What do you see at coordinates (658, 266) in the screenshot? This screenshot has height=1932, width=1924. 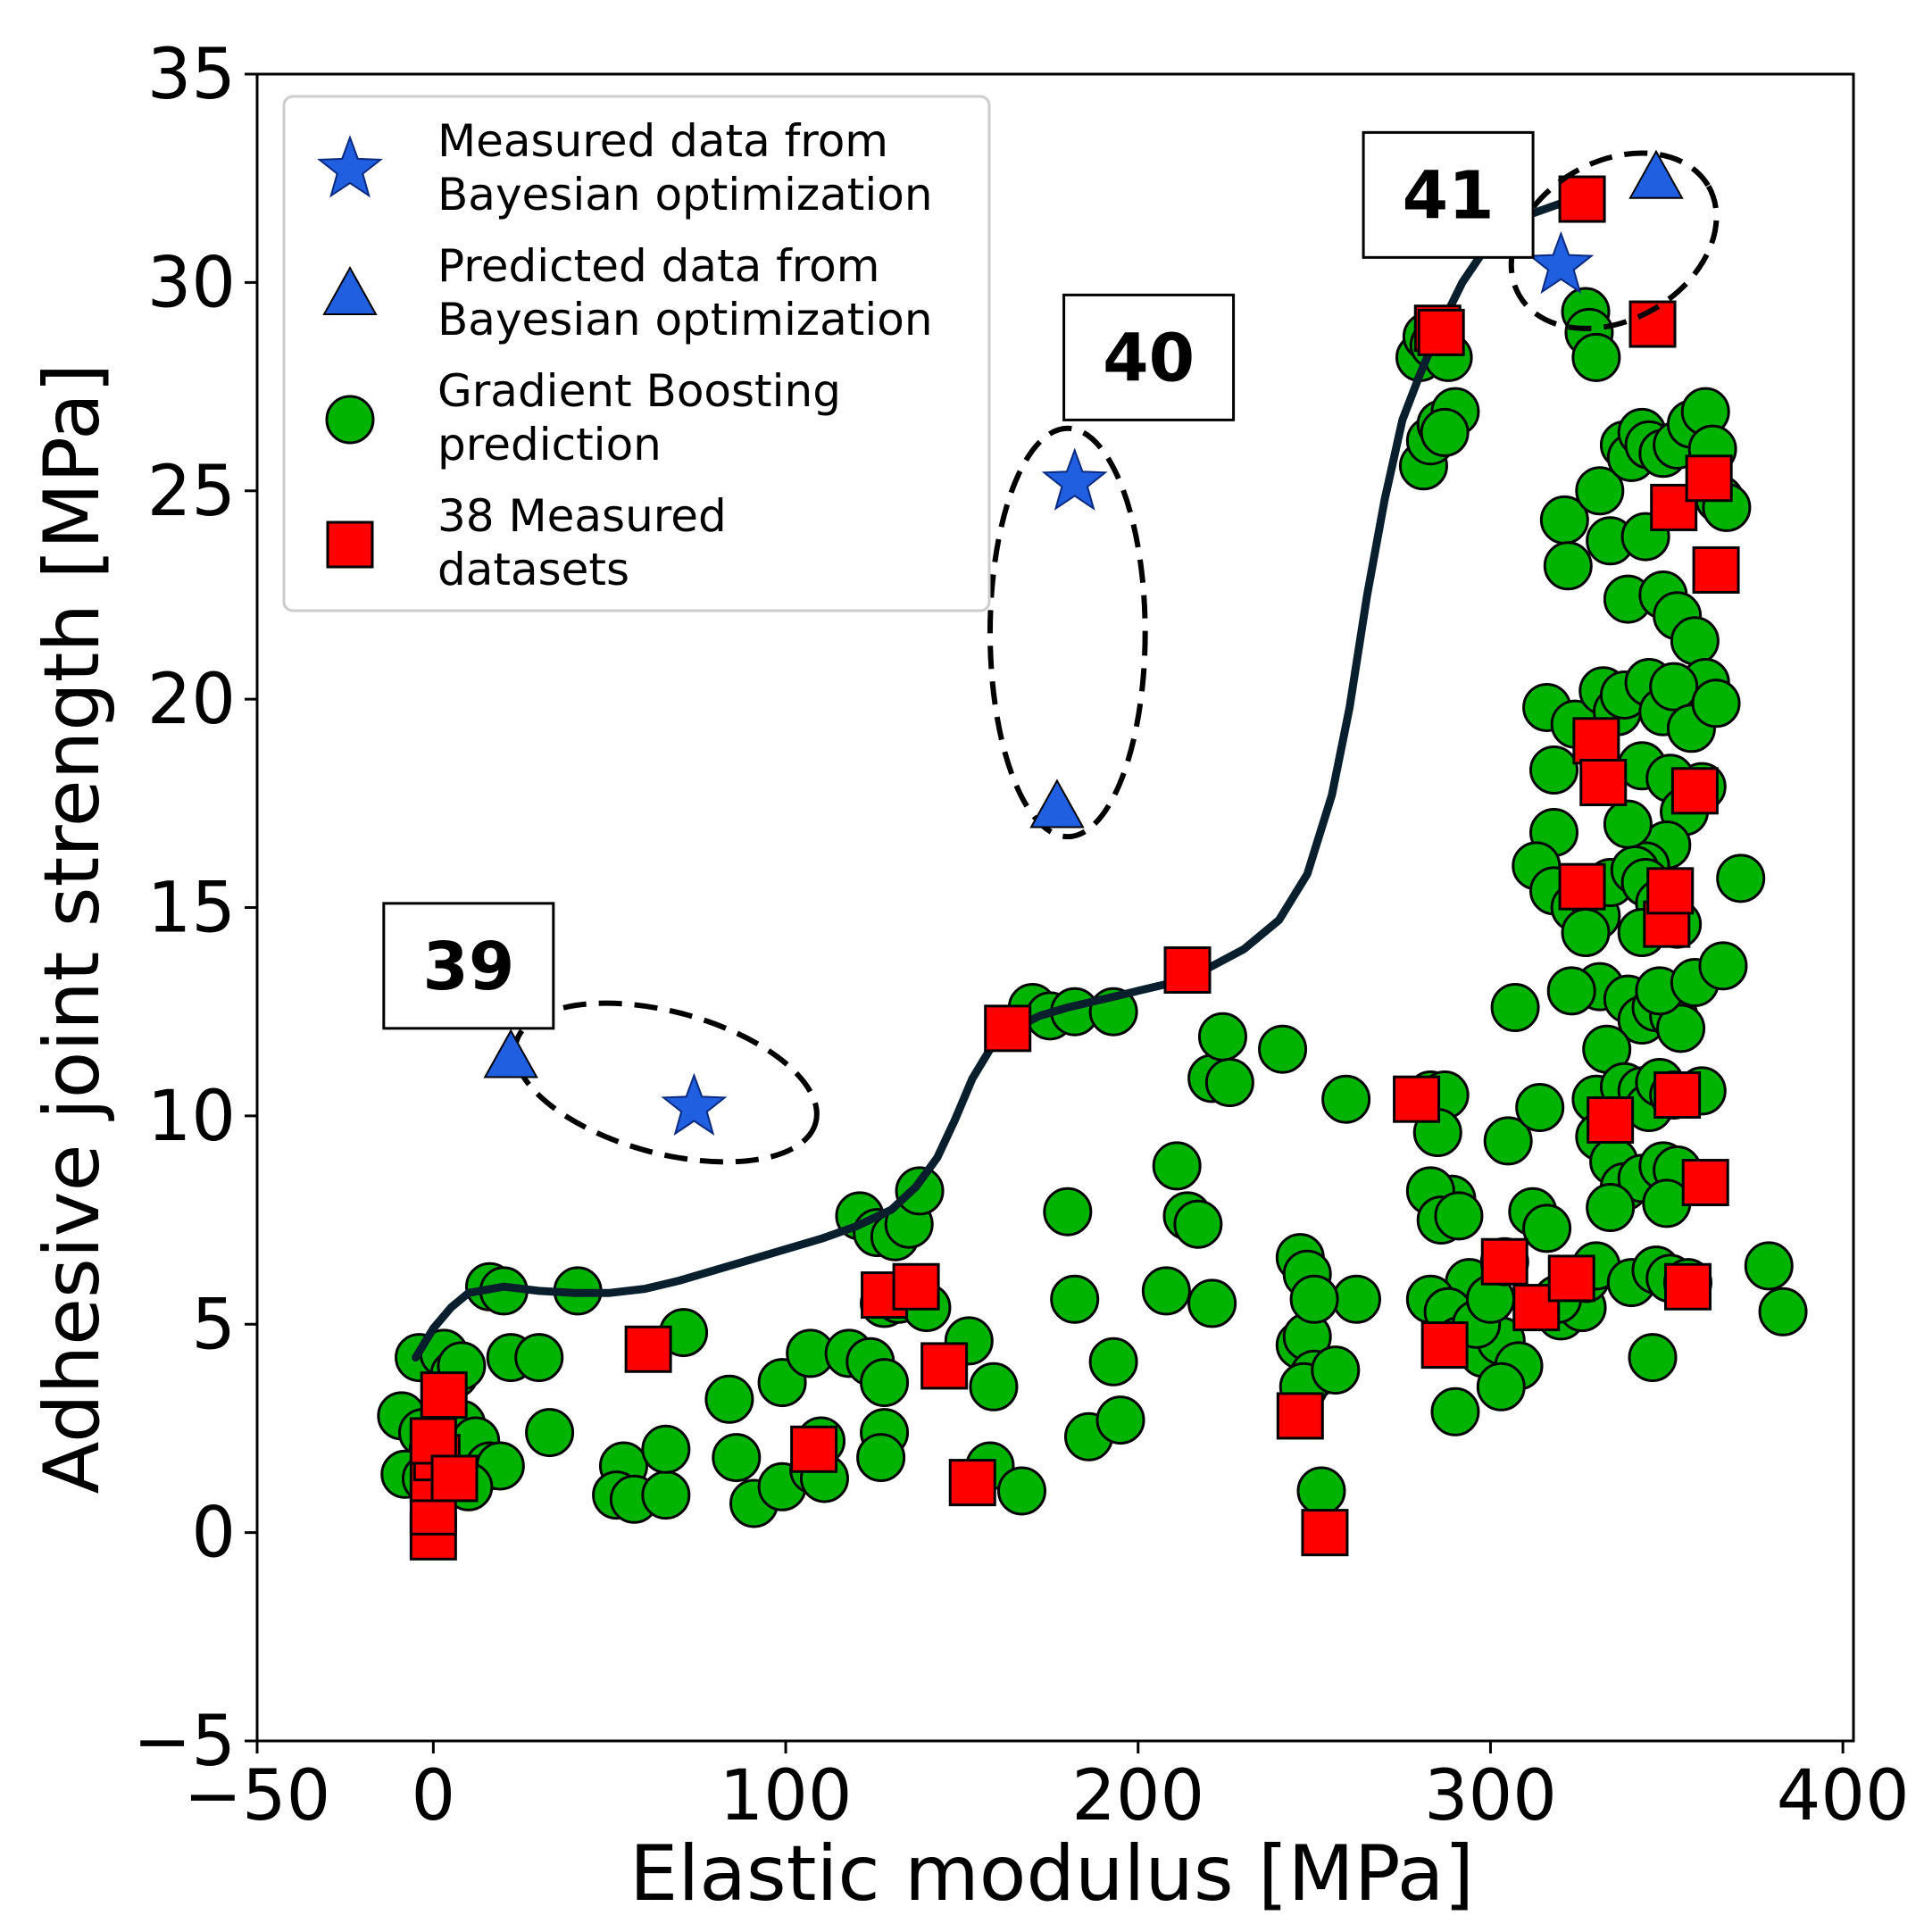 I see `legend-label-line1: Predicted data from` at bounding box center [658, 266].